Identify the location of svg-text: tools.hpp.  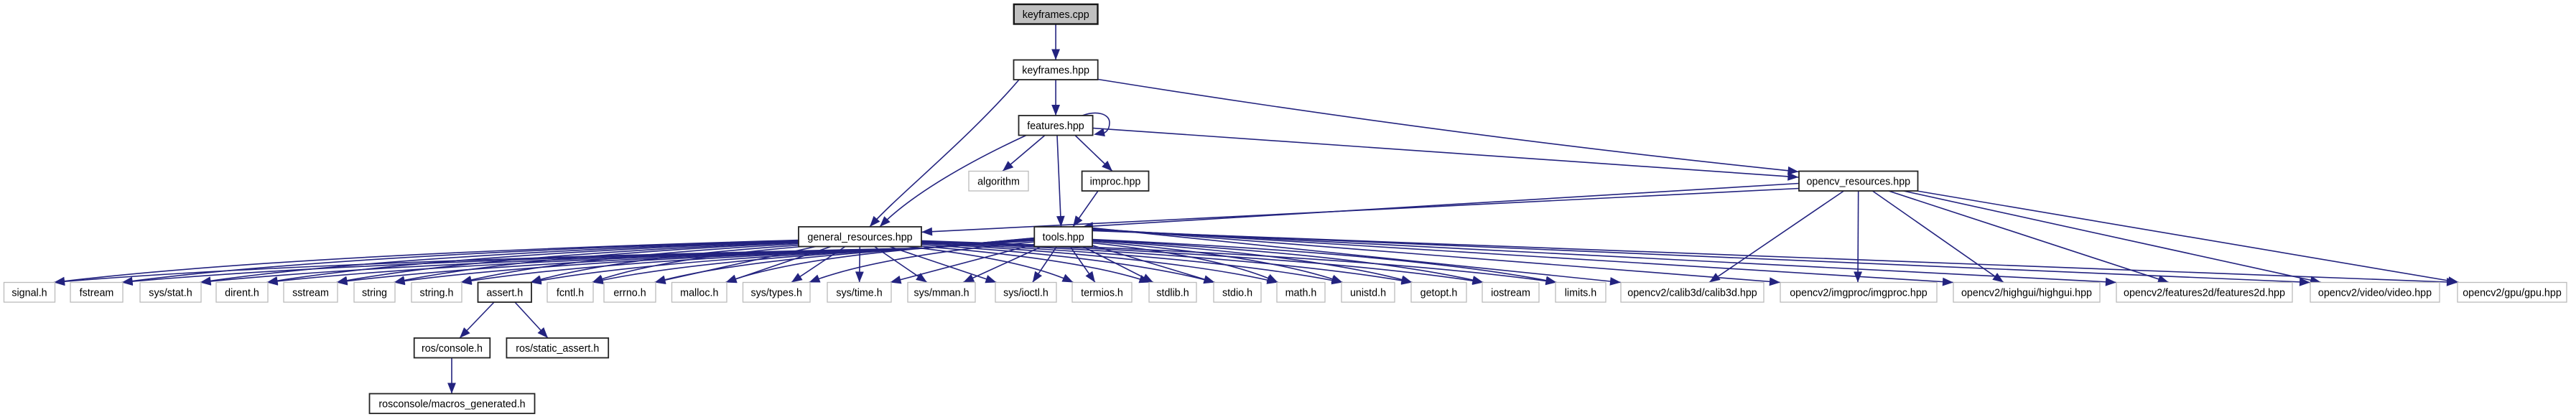
(1063, 237).